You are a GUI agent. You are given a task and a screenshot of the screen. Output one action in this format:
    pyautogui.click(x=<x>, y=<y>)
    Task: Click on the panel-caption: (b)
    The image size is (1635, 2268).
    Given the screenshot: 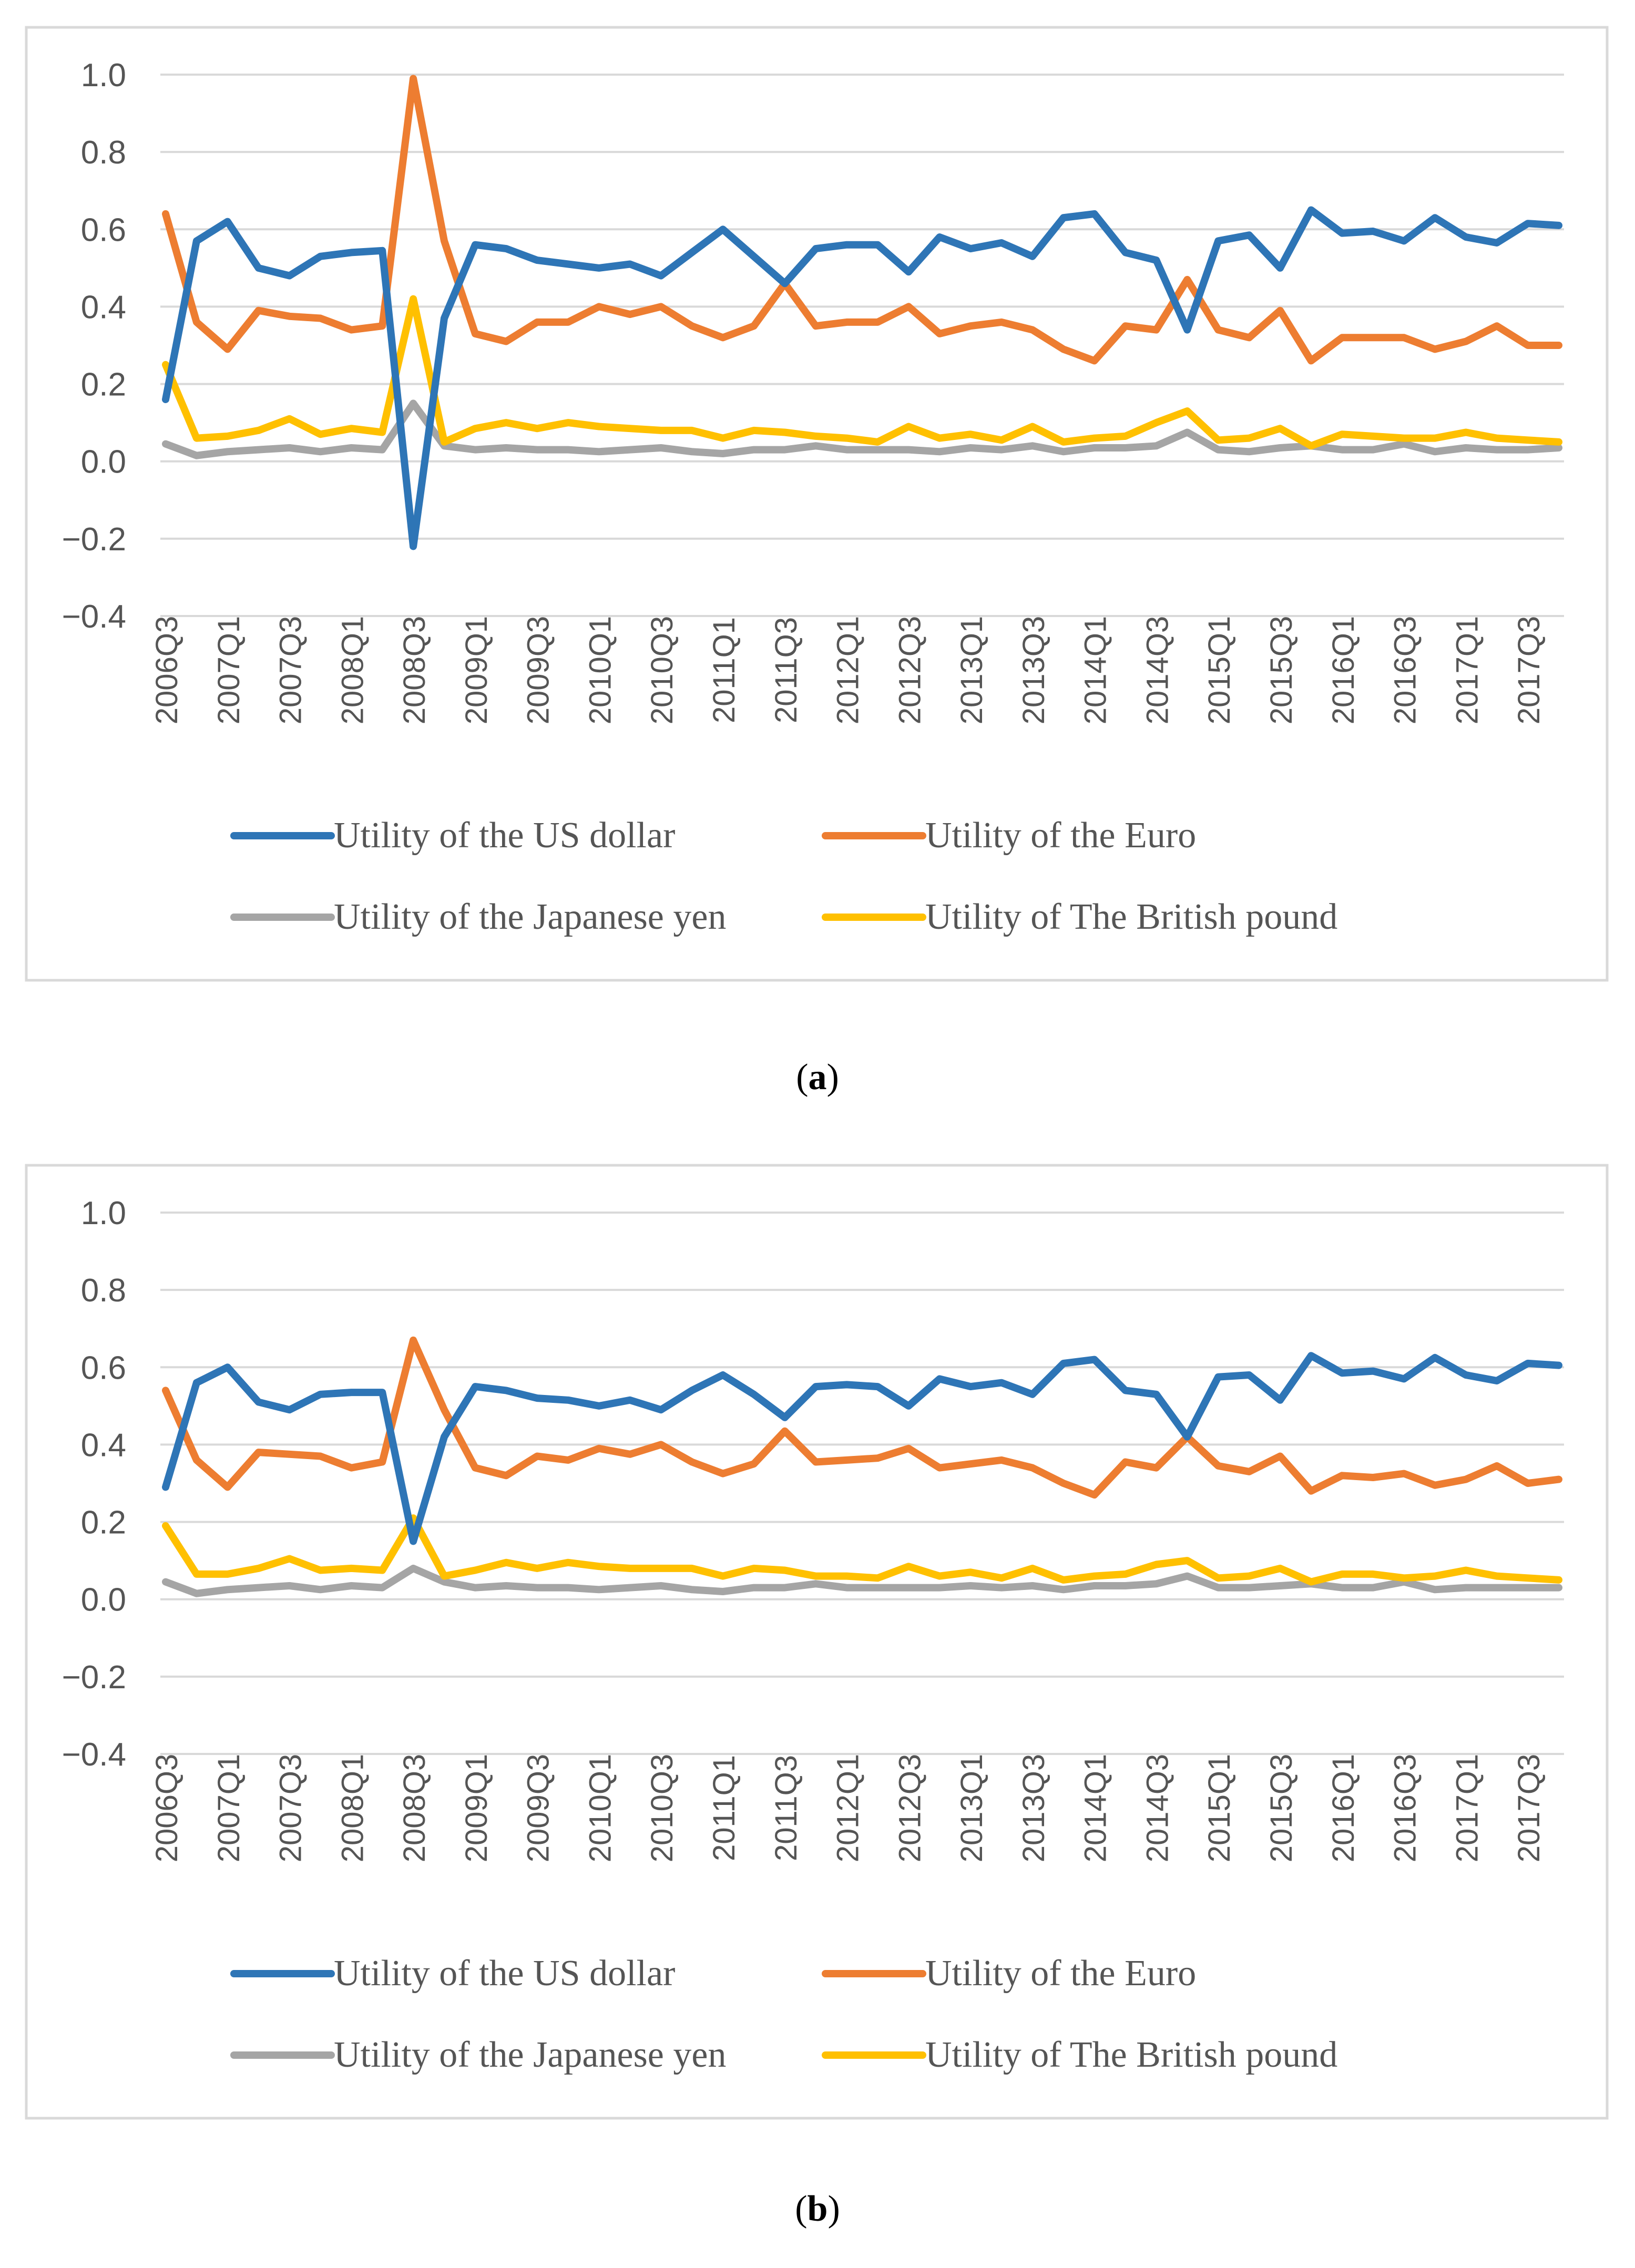 What is the action you would take?
    pyautogui.click(x=817, y=2209)
    